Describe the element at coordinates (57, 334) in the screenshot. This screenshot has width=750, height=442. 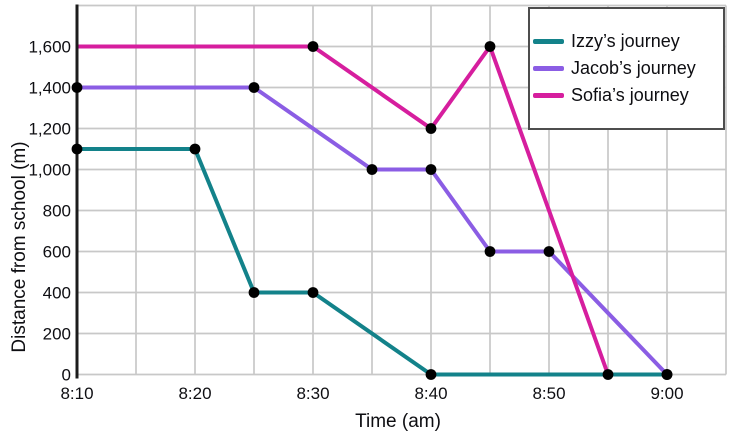
I see `y-tick-label: 200` at that location.